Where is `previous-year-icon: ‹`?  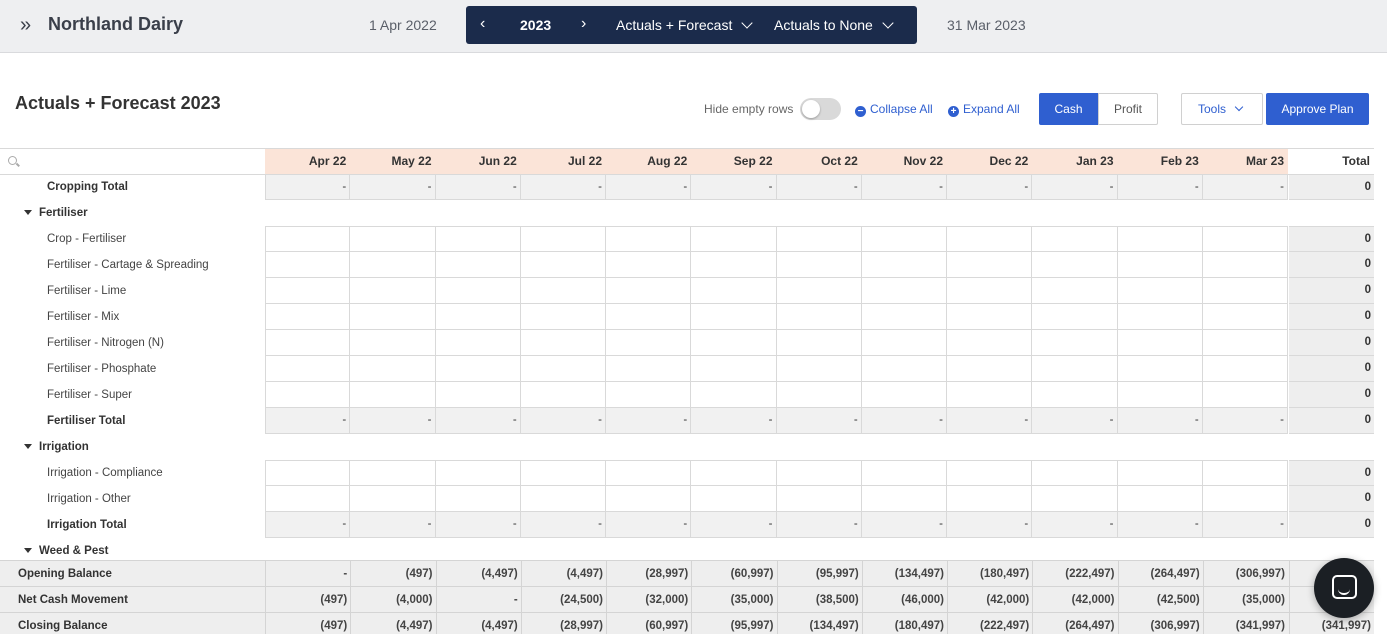 previous-year-icon: ‹ is located at coordinates (483, 23).